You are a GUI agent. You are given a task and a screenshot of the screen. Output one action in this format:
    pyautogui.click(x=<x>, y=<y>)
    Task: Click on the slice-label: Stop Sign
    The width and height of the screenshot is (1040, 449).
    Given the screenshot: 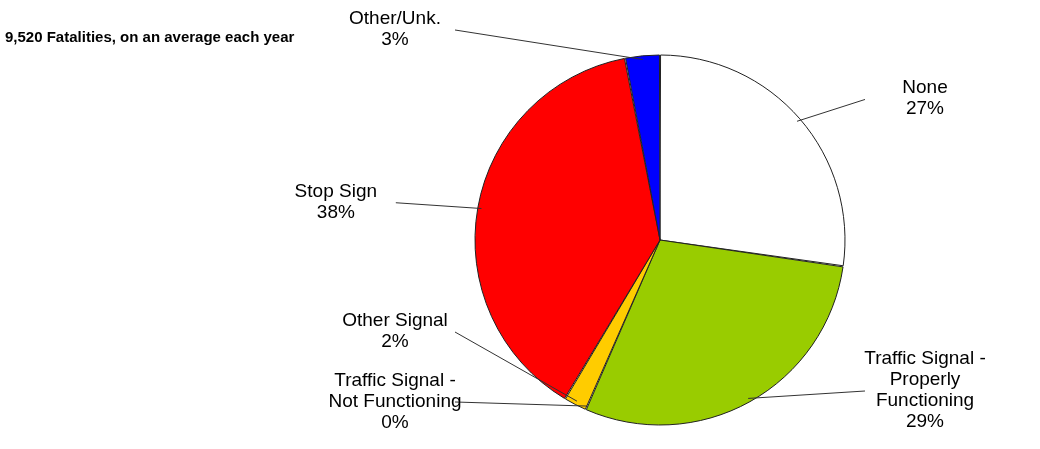 What is the action you would take?
    pyautogui.click(x=336, y=190)
    